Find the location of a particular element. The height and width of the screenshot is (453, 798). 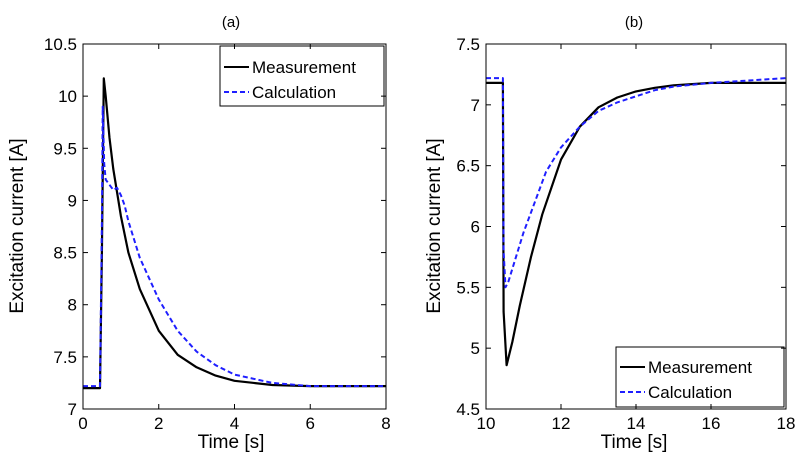

panel-a-y-tick-label: 8.5 is located at coordinates (65, 253).